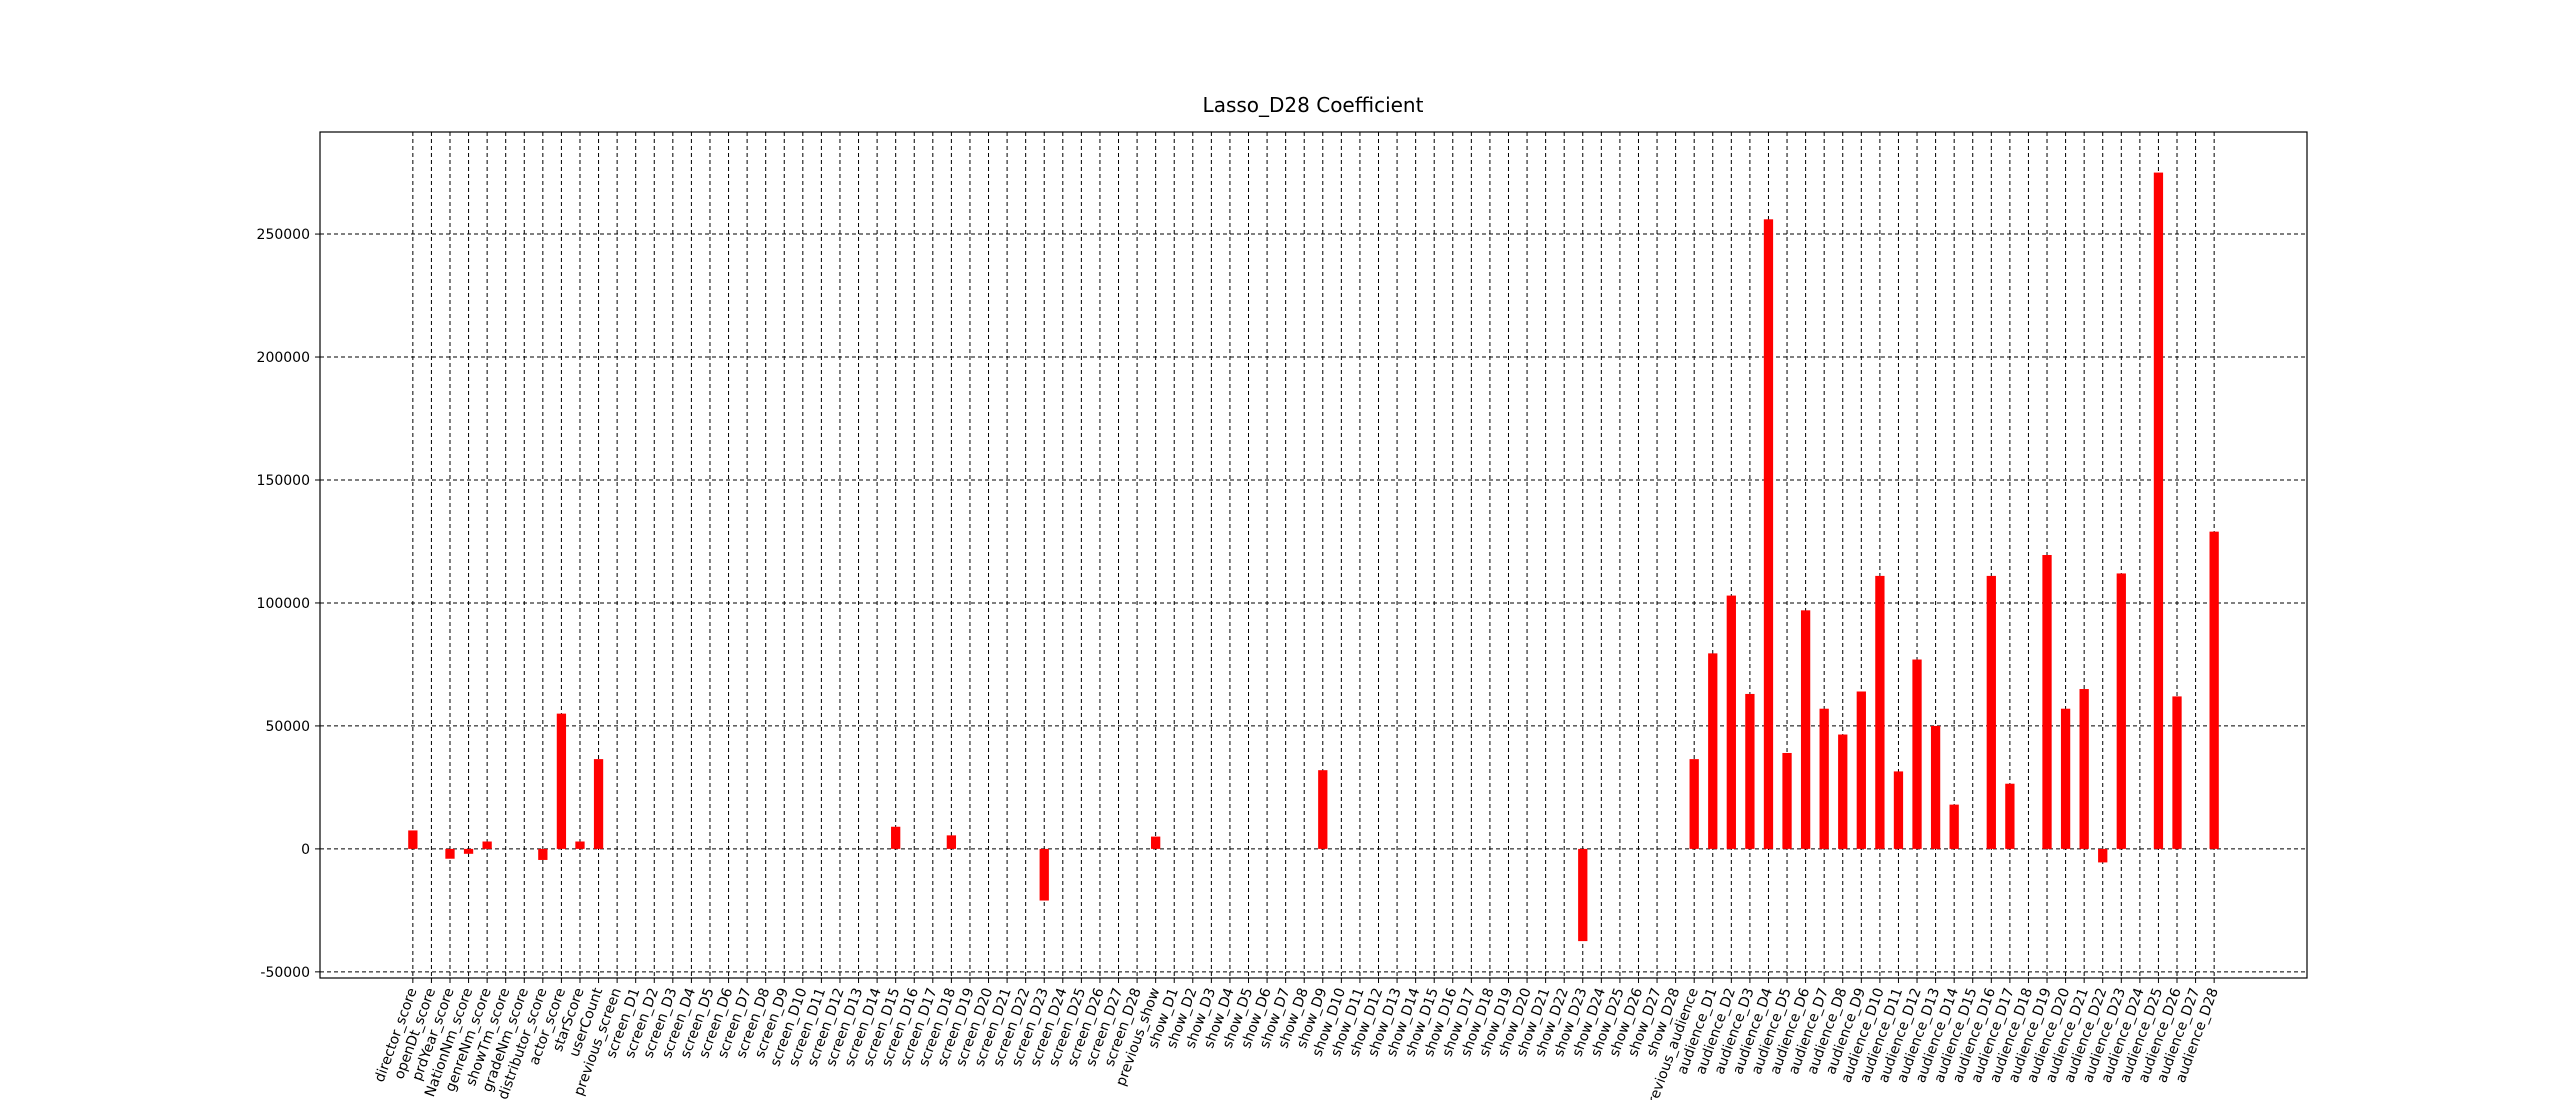 This screenshot has height=1100, width=2564. I want to click on chart-title: Lasso_D28 Coefficient, so click(1313, 105).